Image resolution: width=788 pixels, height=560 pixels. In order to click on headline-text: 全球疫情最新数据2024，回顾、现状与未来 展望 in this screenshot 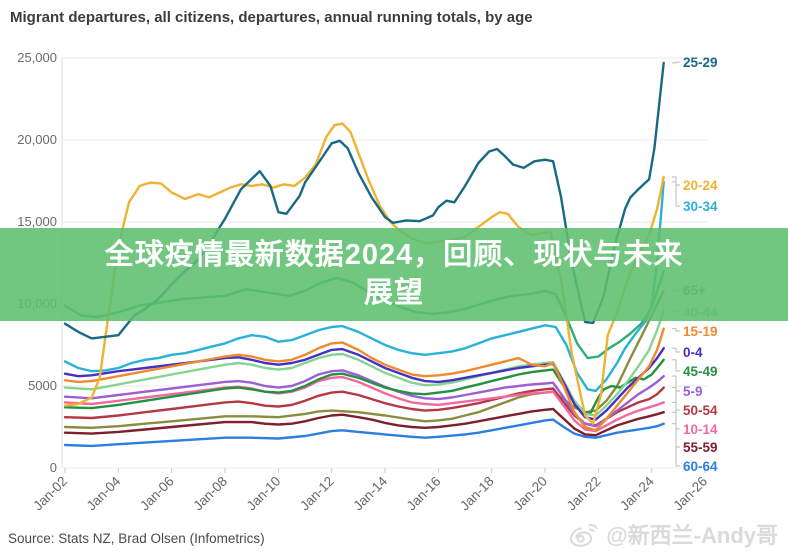, I will do `click(394, 274)`.